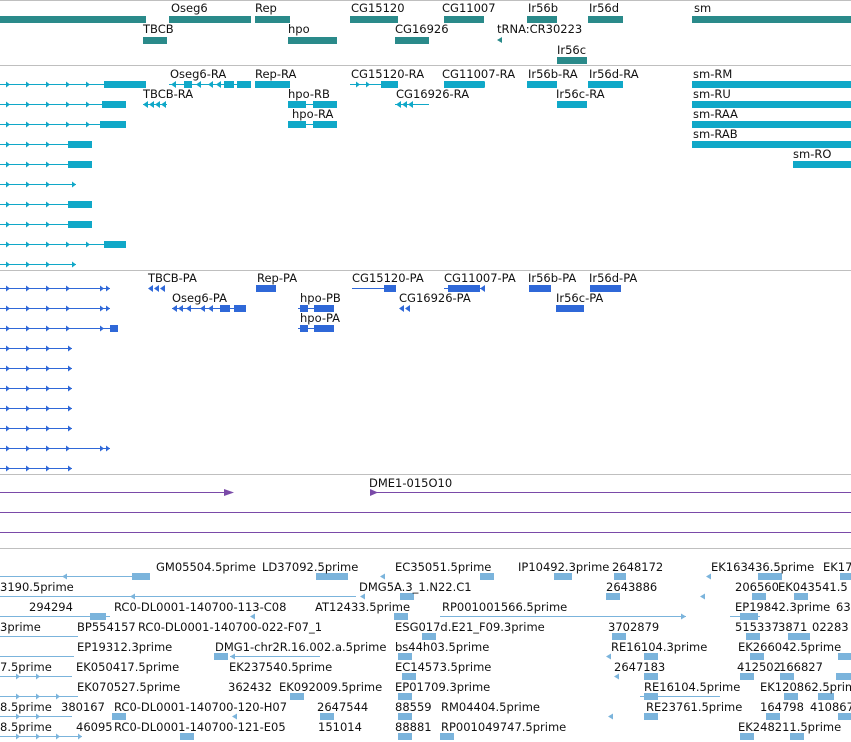 The image size is (851, 742). I want to click on est-label: RC0-DL0001-140700-113-C08, so click(200, 607).